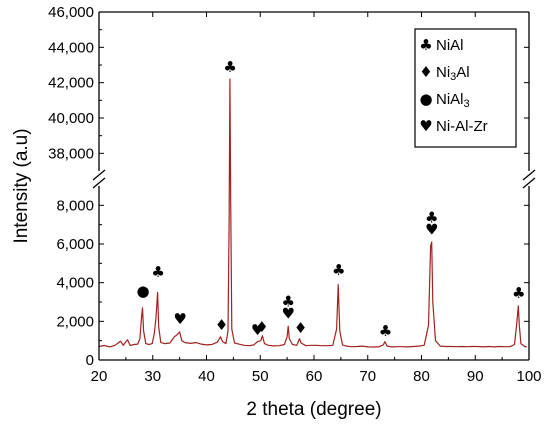 The image size is (550, 434). I want to click on x-tick-label: 100, so click(528, 376).